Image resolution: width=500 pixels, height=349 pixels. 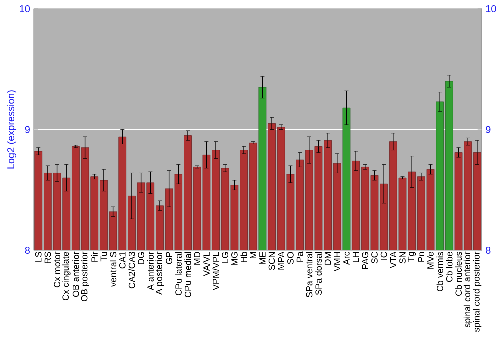 I want to click on x-tick-label: LG, so click(x=225, y=257).